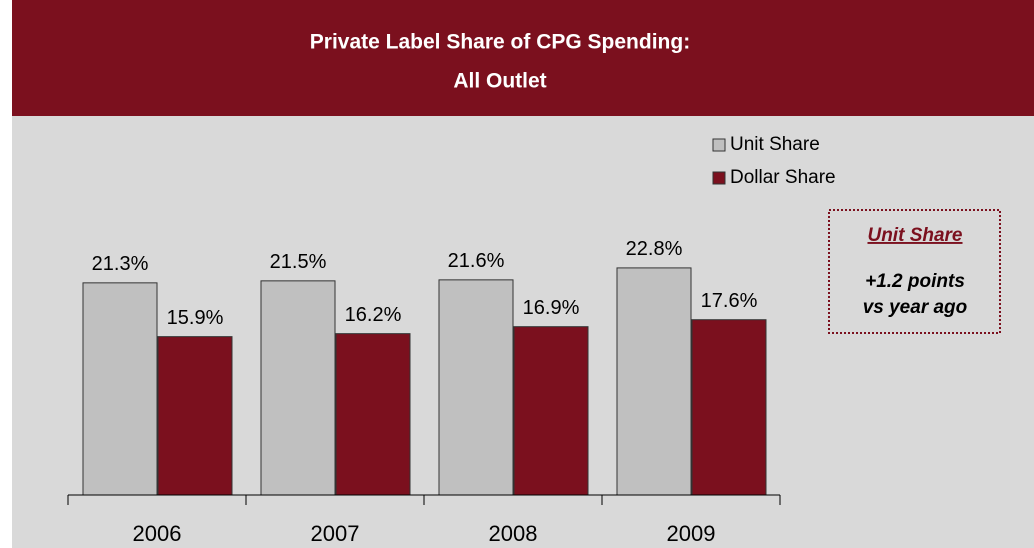 The width and height of the screenshot is (1034, 548). What do you see at coordinates (195, 318) in the screenshot?
I see `data-label: 15.9%` at bounding box center [195, 318].